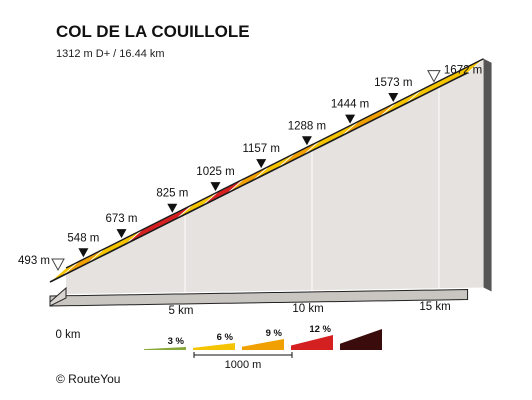 This screenshot has height=400, width=532. Describe the element at coordinates (307, 309) in the screenshot. I see `distance-label: 10 km` at that location.